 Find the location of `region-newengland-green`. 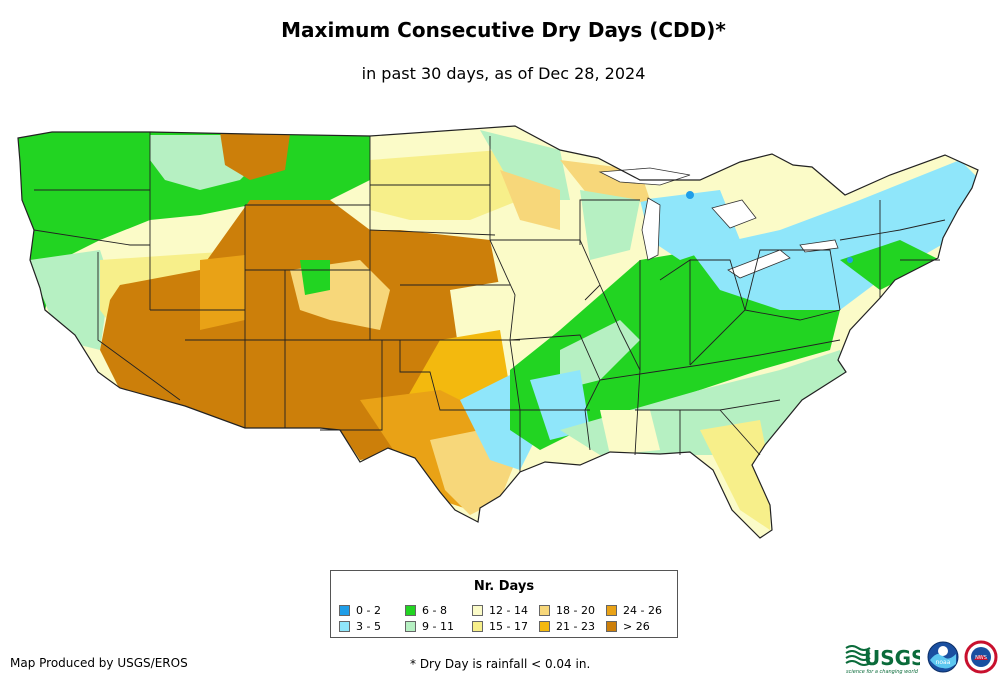

region-newengland-green is located at coordinates (890, 265).